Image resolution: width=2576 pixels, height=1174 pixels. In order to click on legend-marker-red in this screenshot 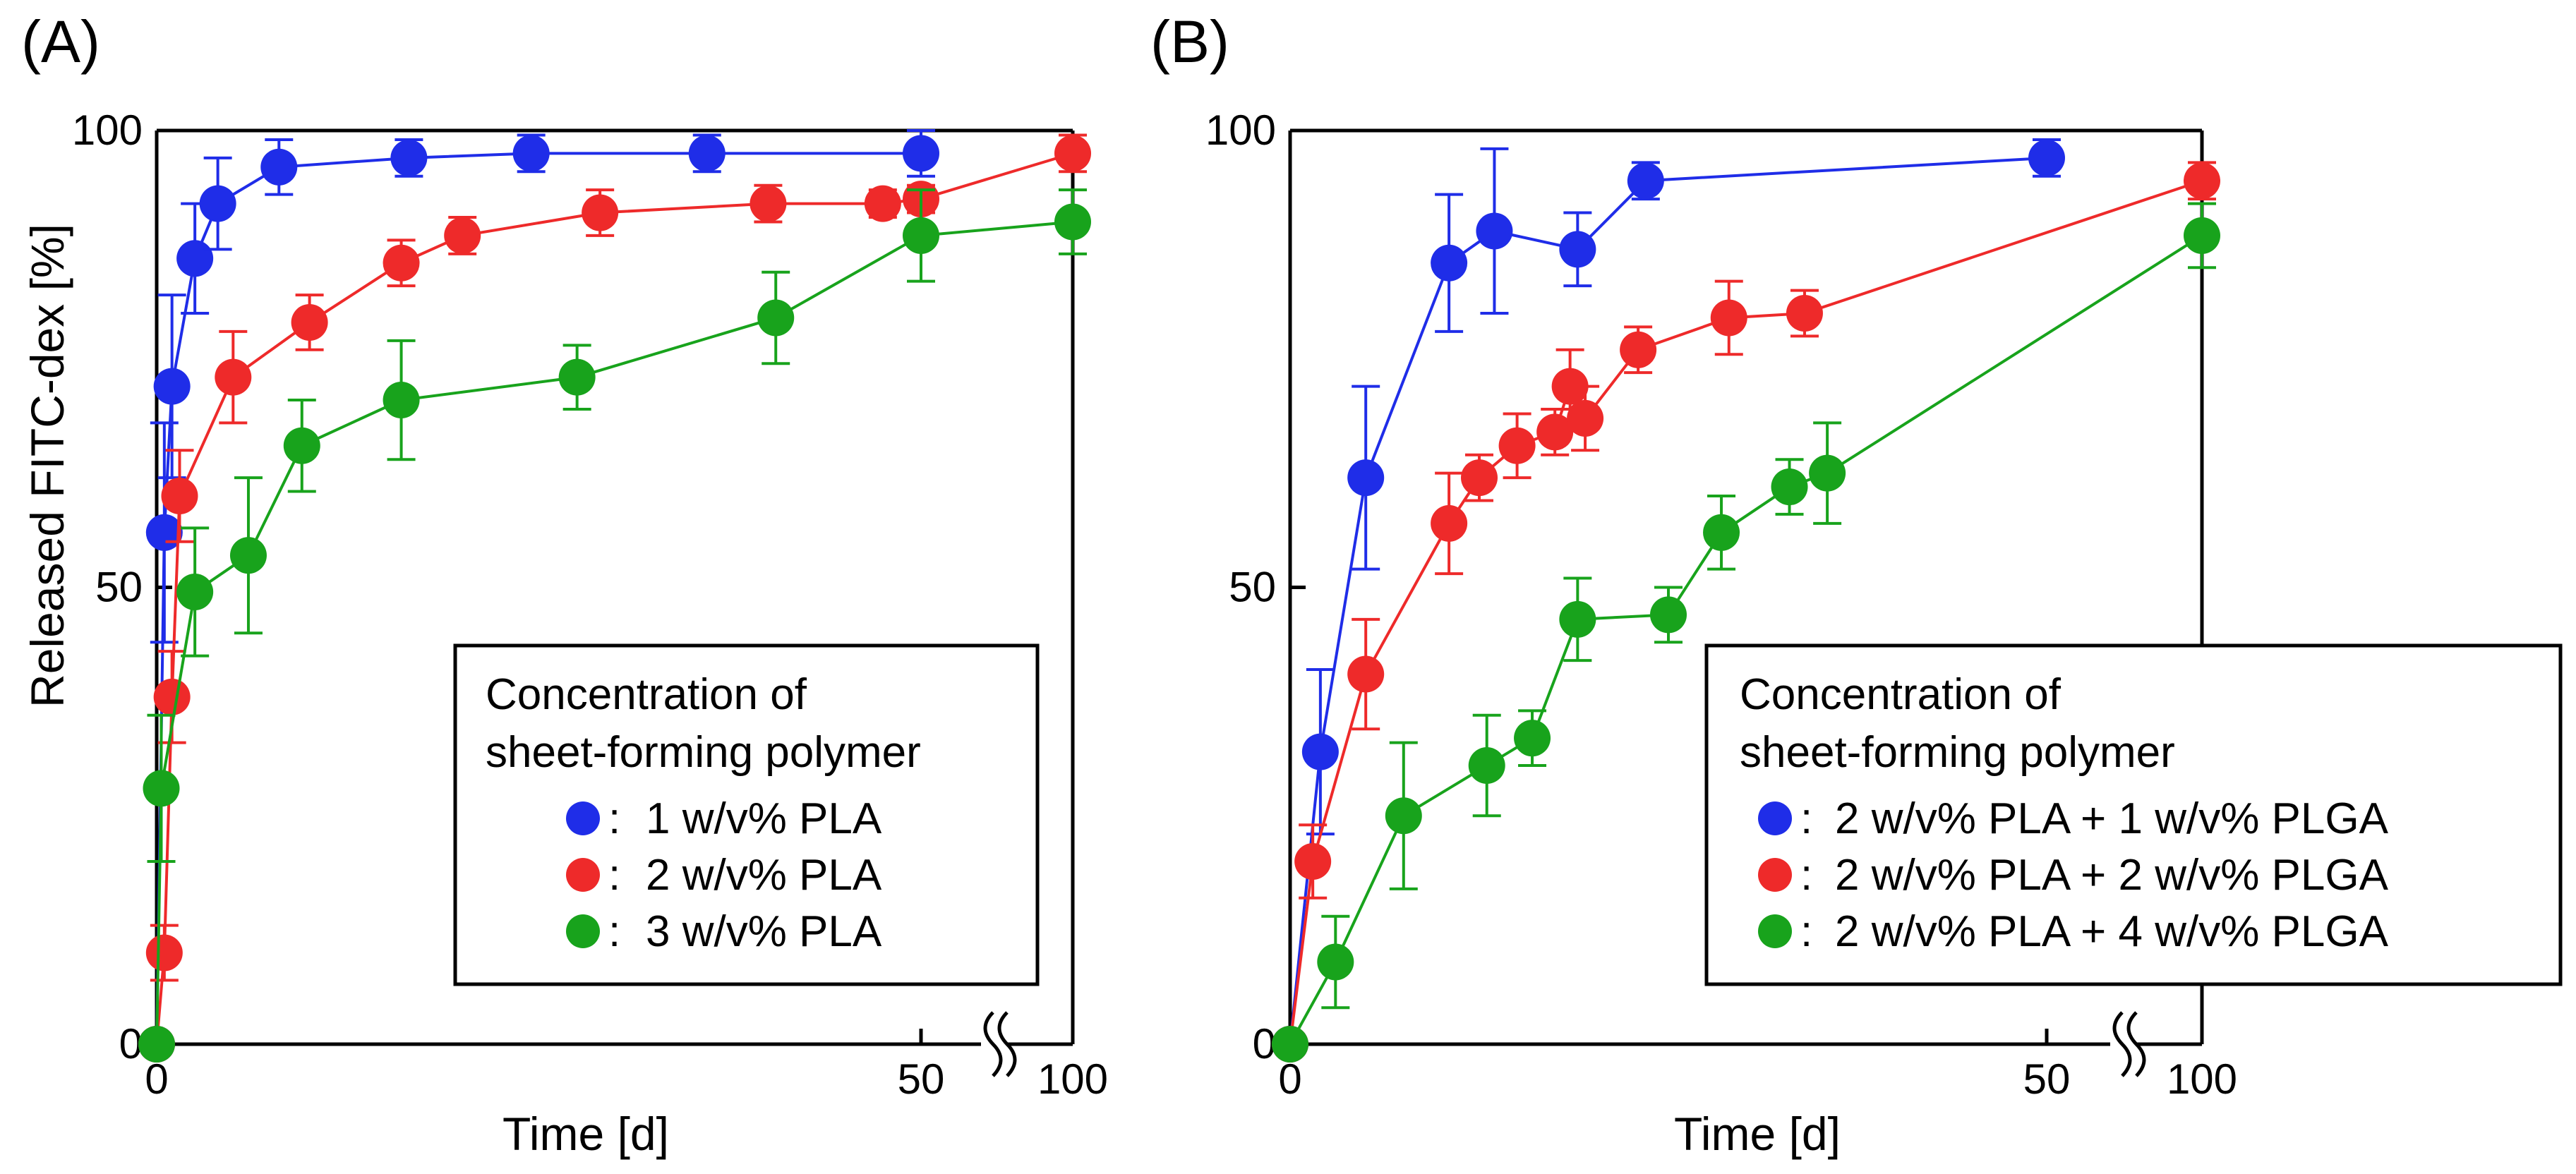, I will do `click(1775, 875)`.